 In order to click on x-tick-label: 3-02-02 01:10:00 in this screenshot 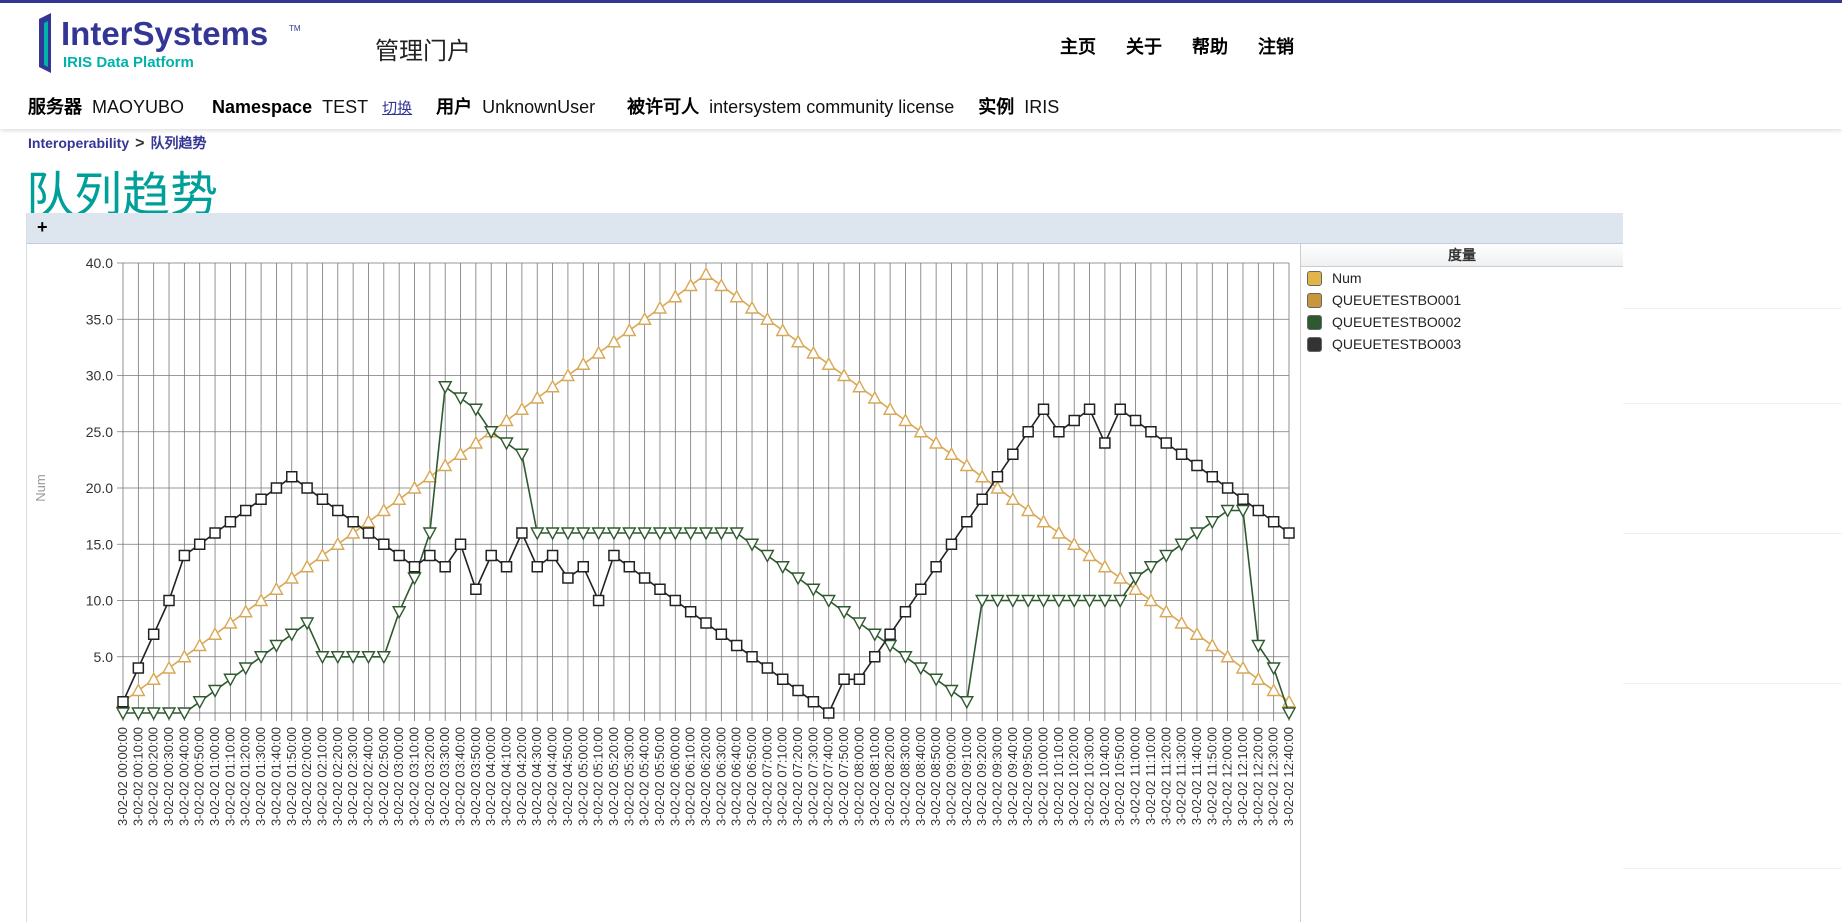, I will do `click(229, 776)`.